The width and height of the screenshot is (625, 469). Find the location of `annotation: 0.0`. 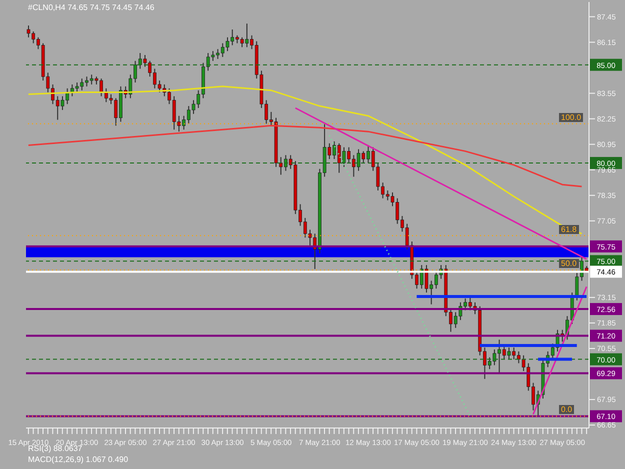

annotation: 0.0 is located at coordinates (566, 409).